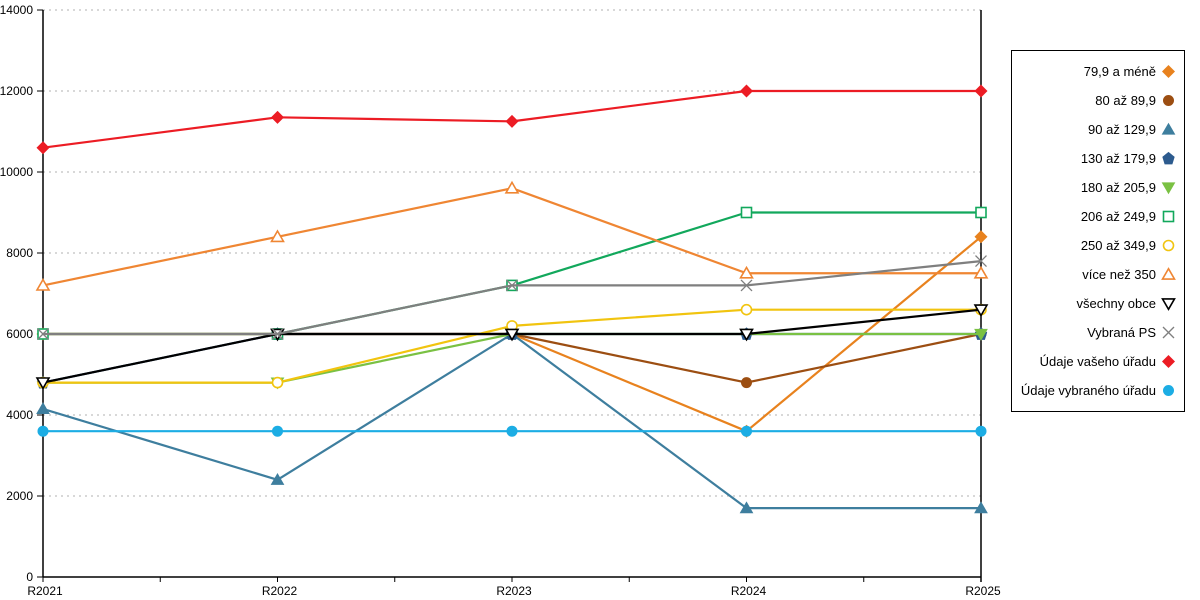 The height and width of the screenshot is (600, 1200). What do you see at coordinates (45, 591) in the screenshot?
I see `x-tick-label: R2021` at bounding box center [45, 591].